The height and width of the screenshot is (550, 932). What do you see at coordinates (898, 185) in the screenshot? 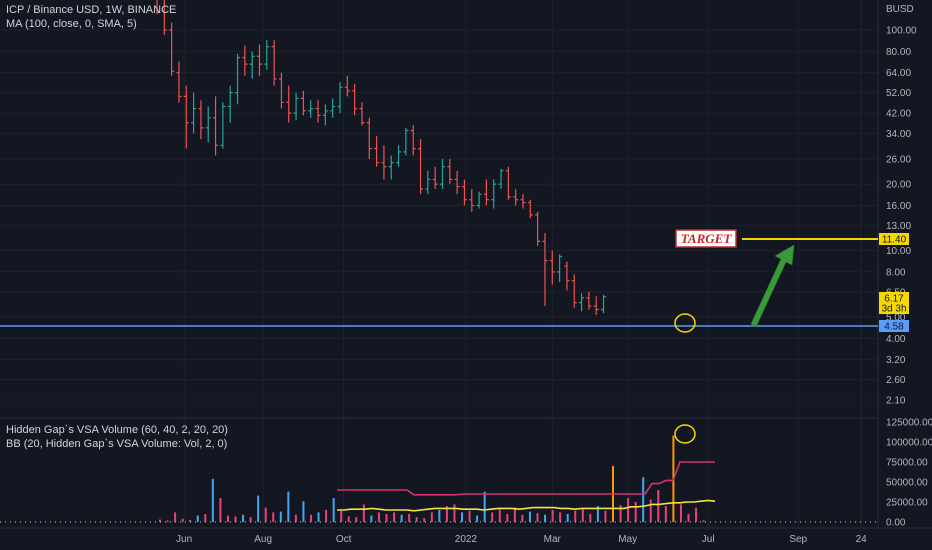
I see `price-tick-label: 20.00` at bounding box center [898, 185].